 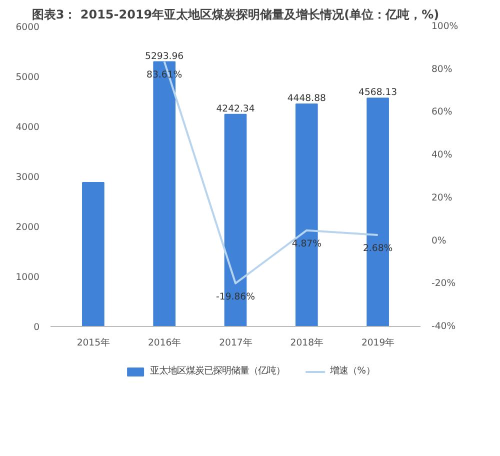 What do you see at coordinates (378, 92) in the screenshot?
I see `data-label: 4568.13` at bounding box center [378, 92].